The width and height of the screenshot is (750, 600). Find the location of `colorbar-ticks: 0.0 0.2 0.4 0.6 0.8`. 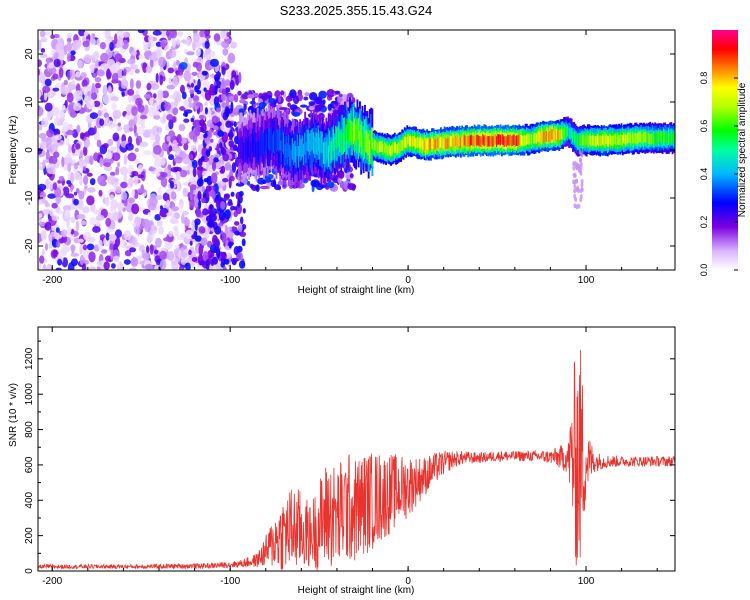

colorbar-ticks: 0.0 0.2 0.4 0.6 0.8 is located at coordinates (718, 174).